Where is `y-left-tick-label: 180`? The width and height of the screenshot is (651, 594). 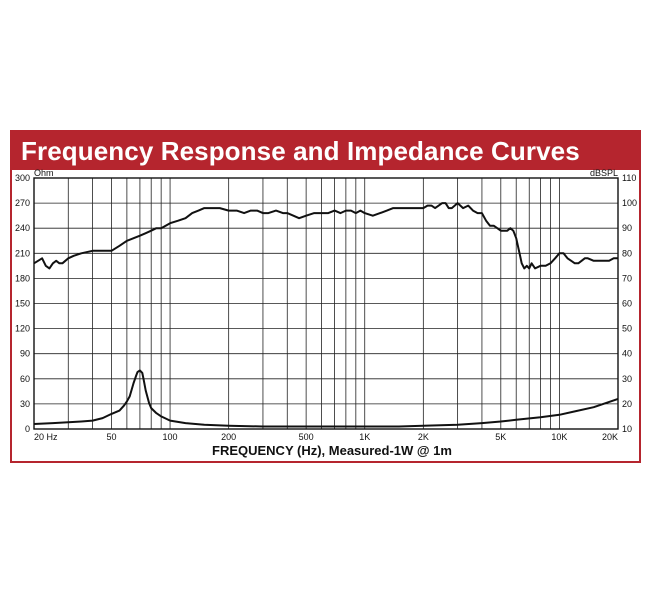 y-left-tick-label: 180 is located at coordinates (22, 278).